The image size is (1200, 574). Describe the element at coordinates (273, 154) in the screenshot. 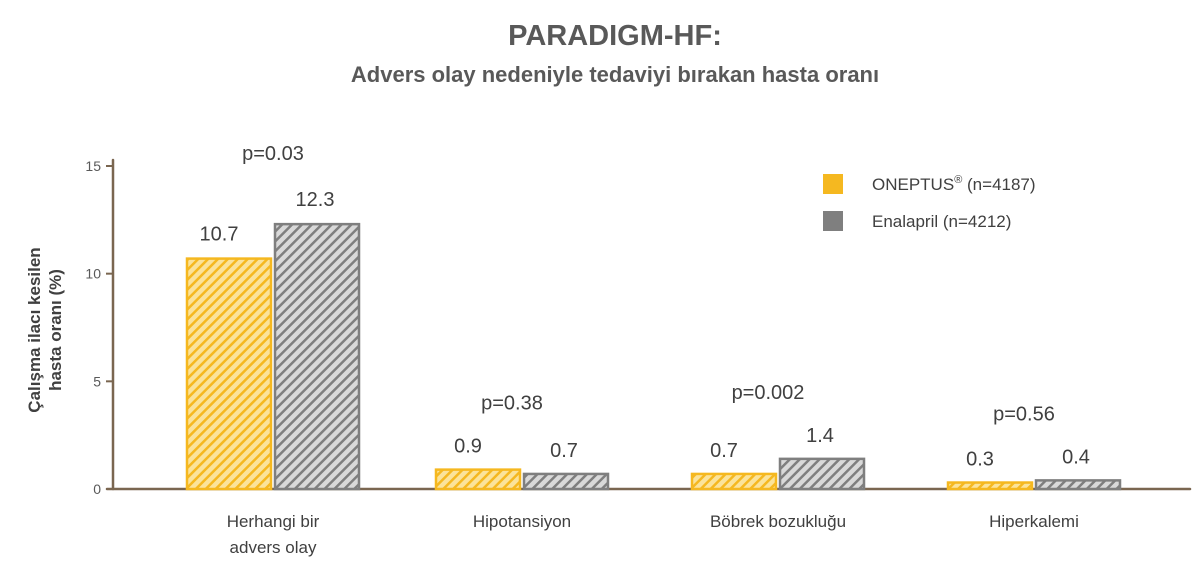

I see `p-value-label: p=0.03` at that location.